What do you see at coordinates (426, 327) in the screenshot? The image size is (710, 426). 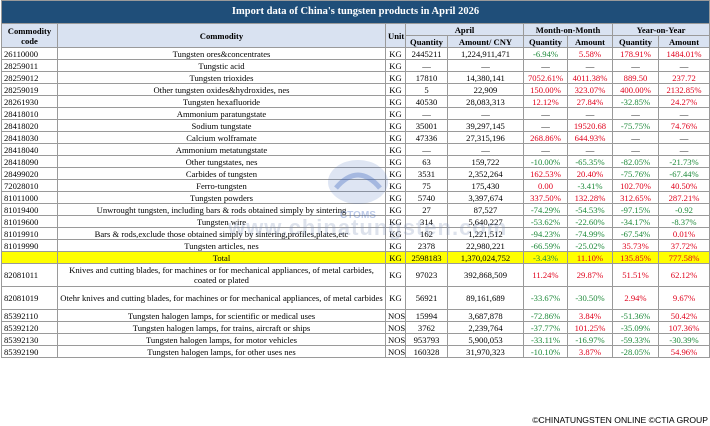 I see `april-quantity: 3762` at bounding box center [426, 327].